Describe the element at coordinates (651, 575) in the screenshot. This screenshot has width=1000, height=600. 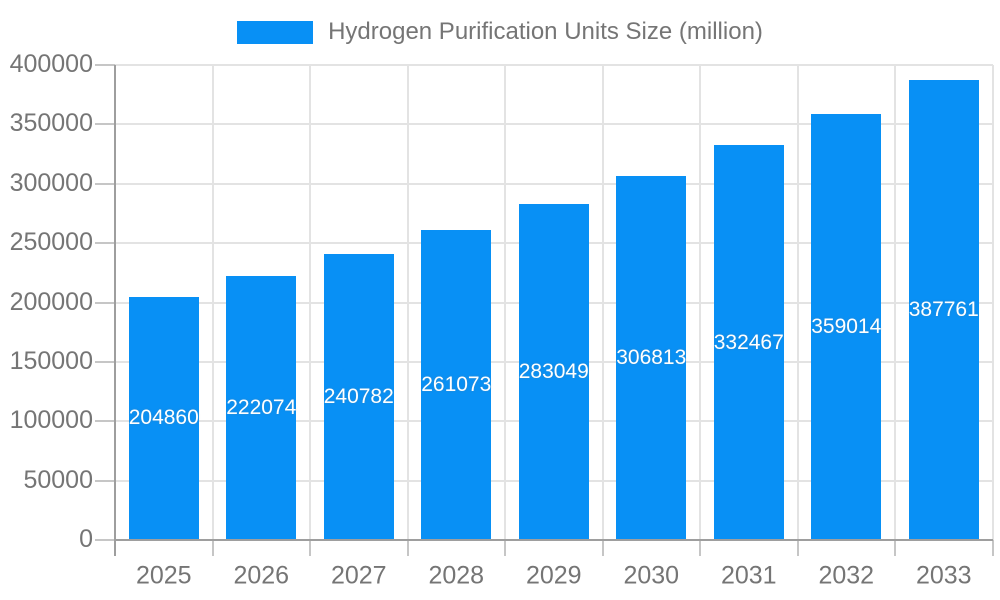
I see `x-axis-label-2030: 2030` at that location.